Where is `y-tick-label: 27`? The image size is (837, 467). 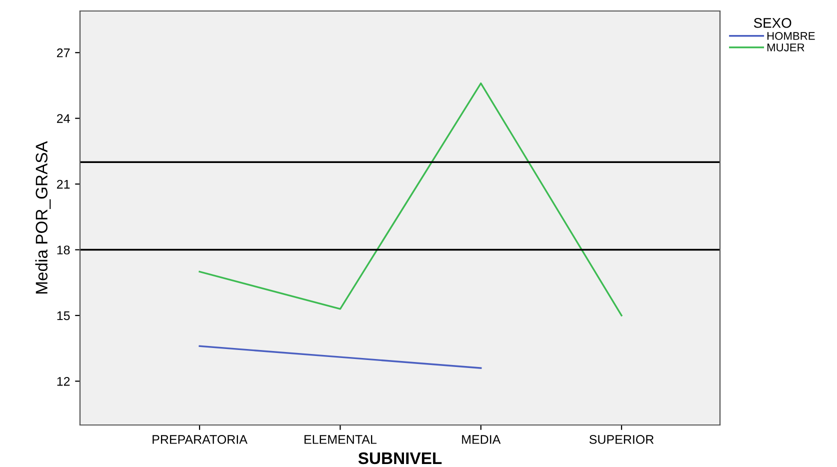
y-tick-label: 27 is located at coordinates (63, 53).